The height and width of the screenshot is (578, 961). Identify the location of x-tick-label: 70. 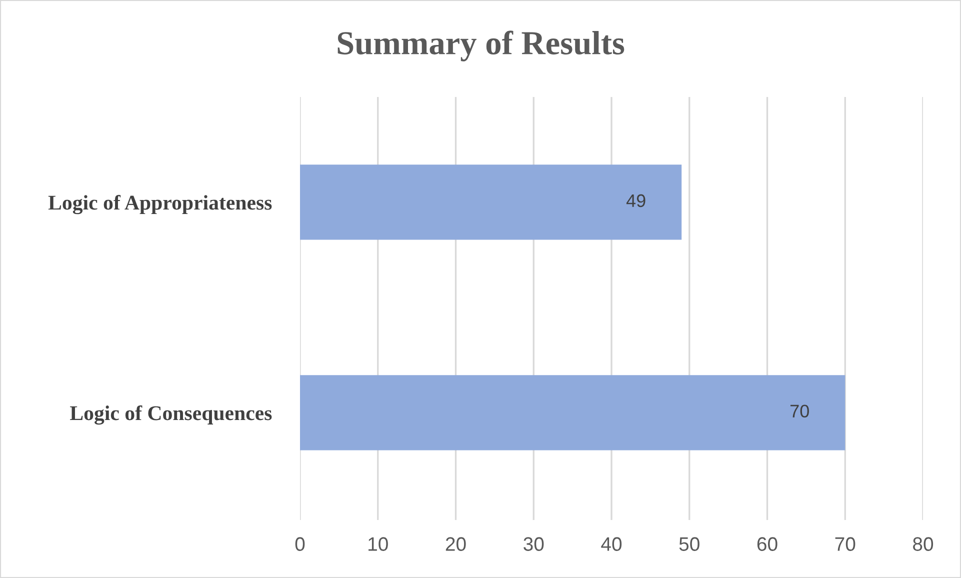
(845, 544).